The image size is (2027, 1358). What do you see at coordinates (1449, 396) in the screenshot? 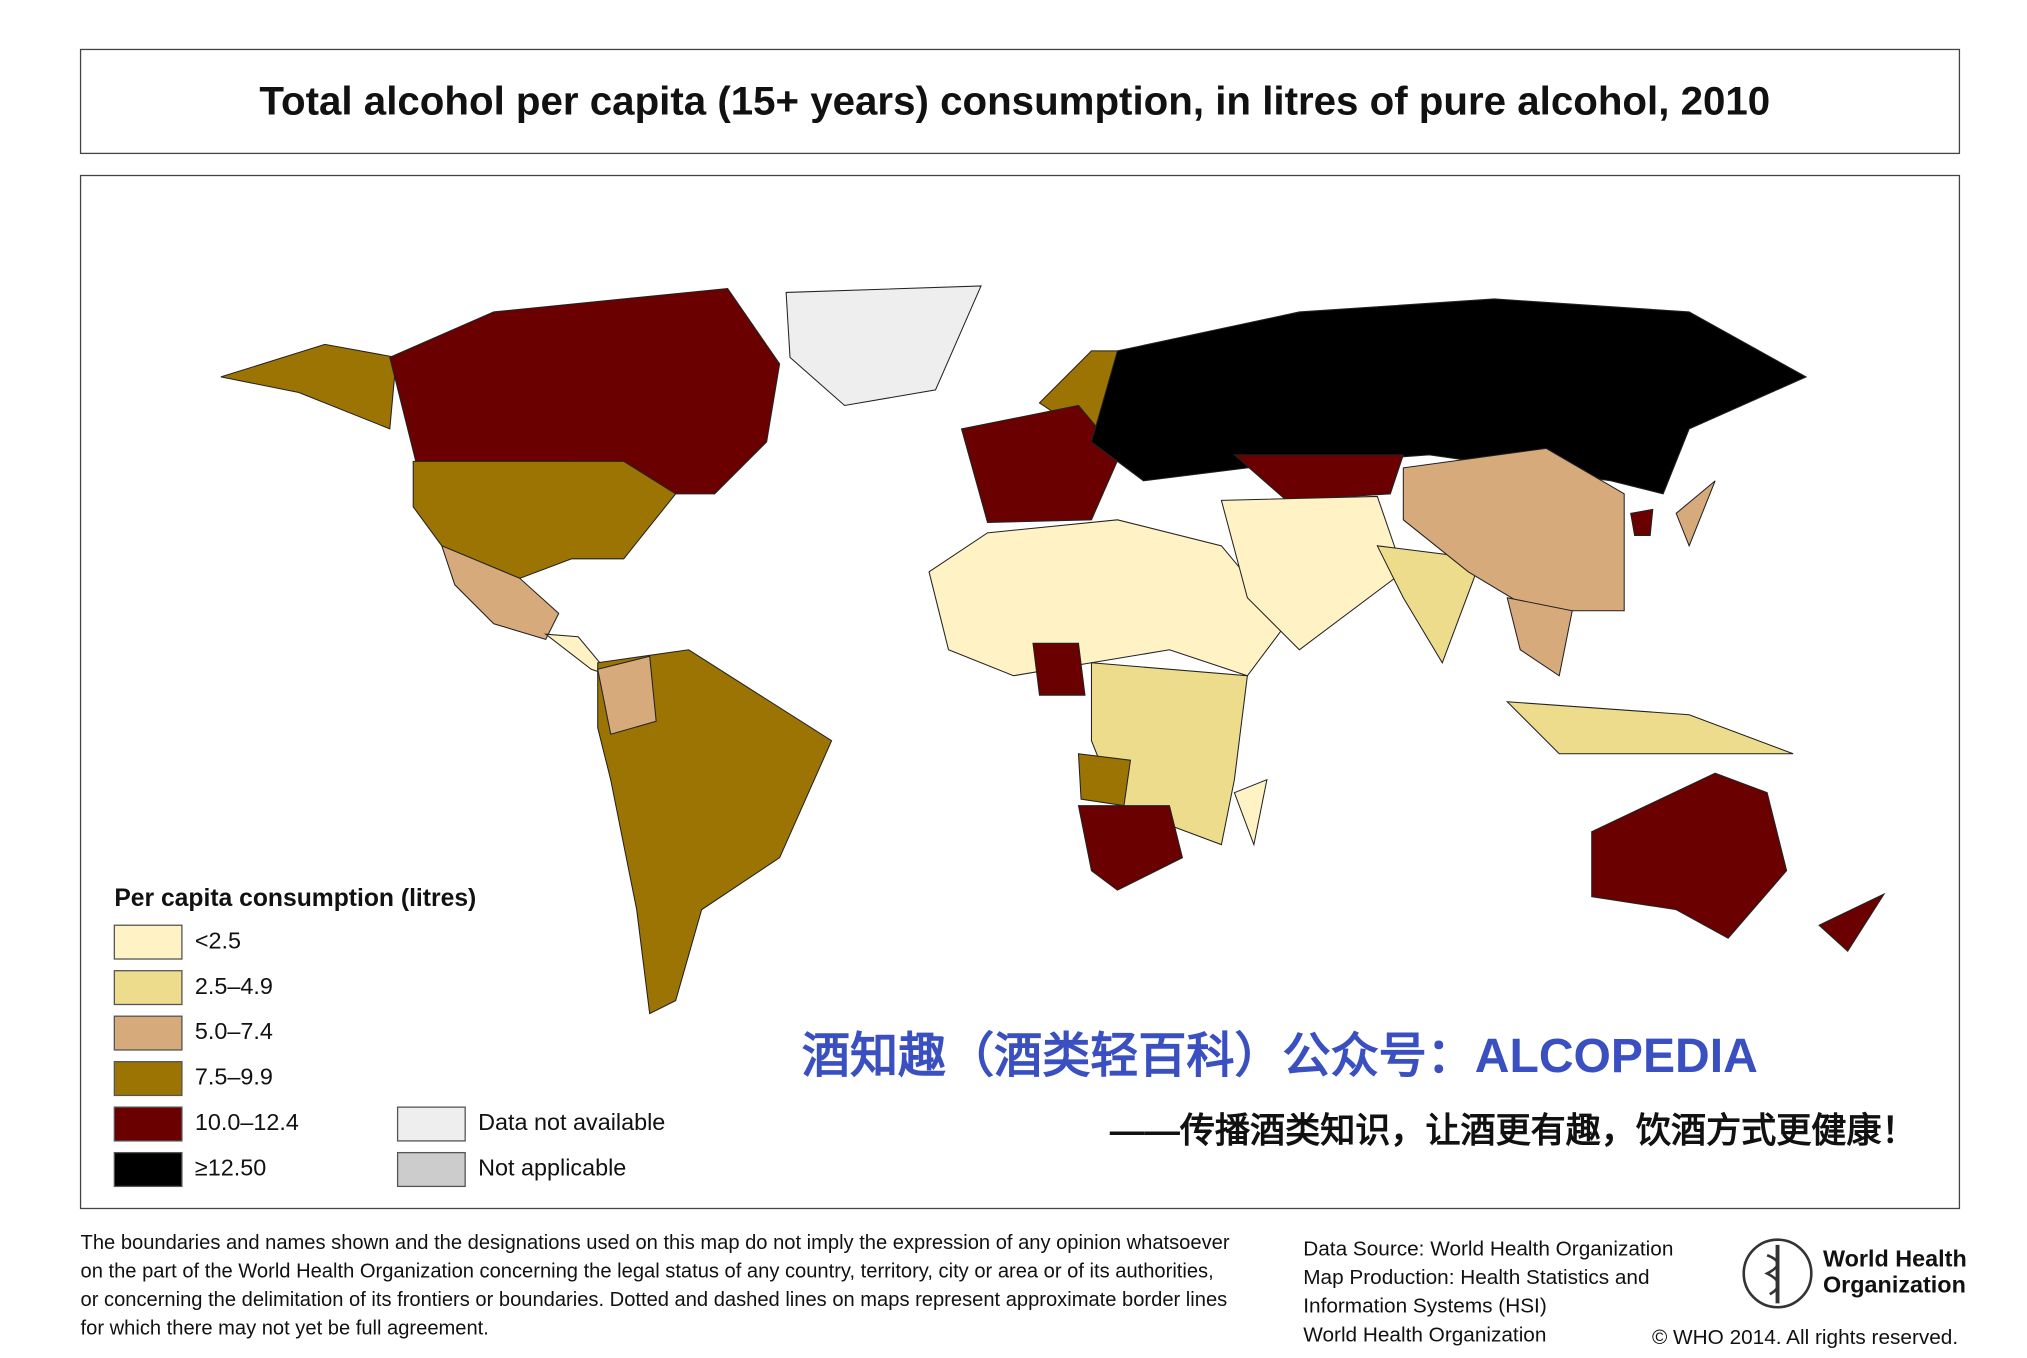
I see `russia` at bounding box center [1449, 396].